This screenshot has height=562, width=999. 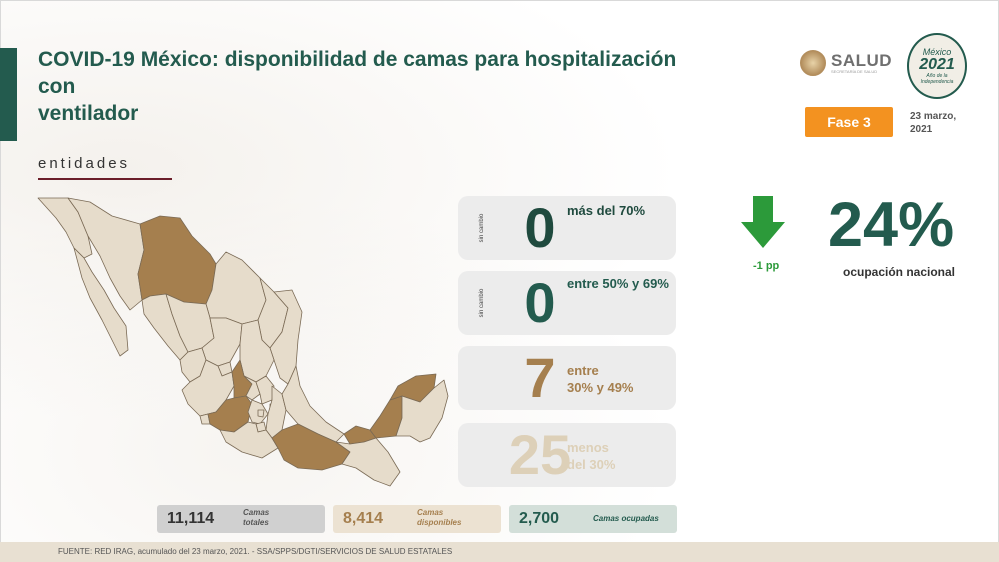 I want to click on available-beds-label: Camas disponibles, so click(x=439, y=518).